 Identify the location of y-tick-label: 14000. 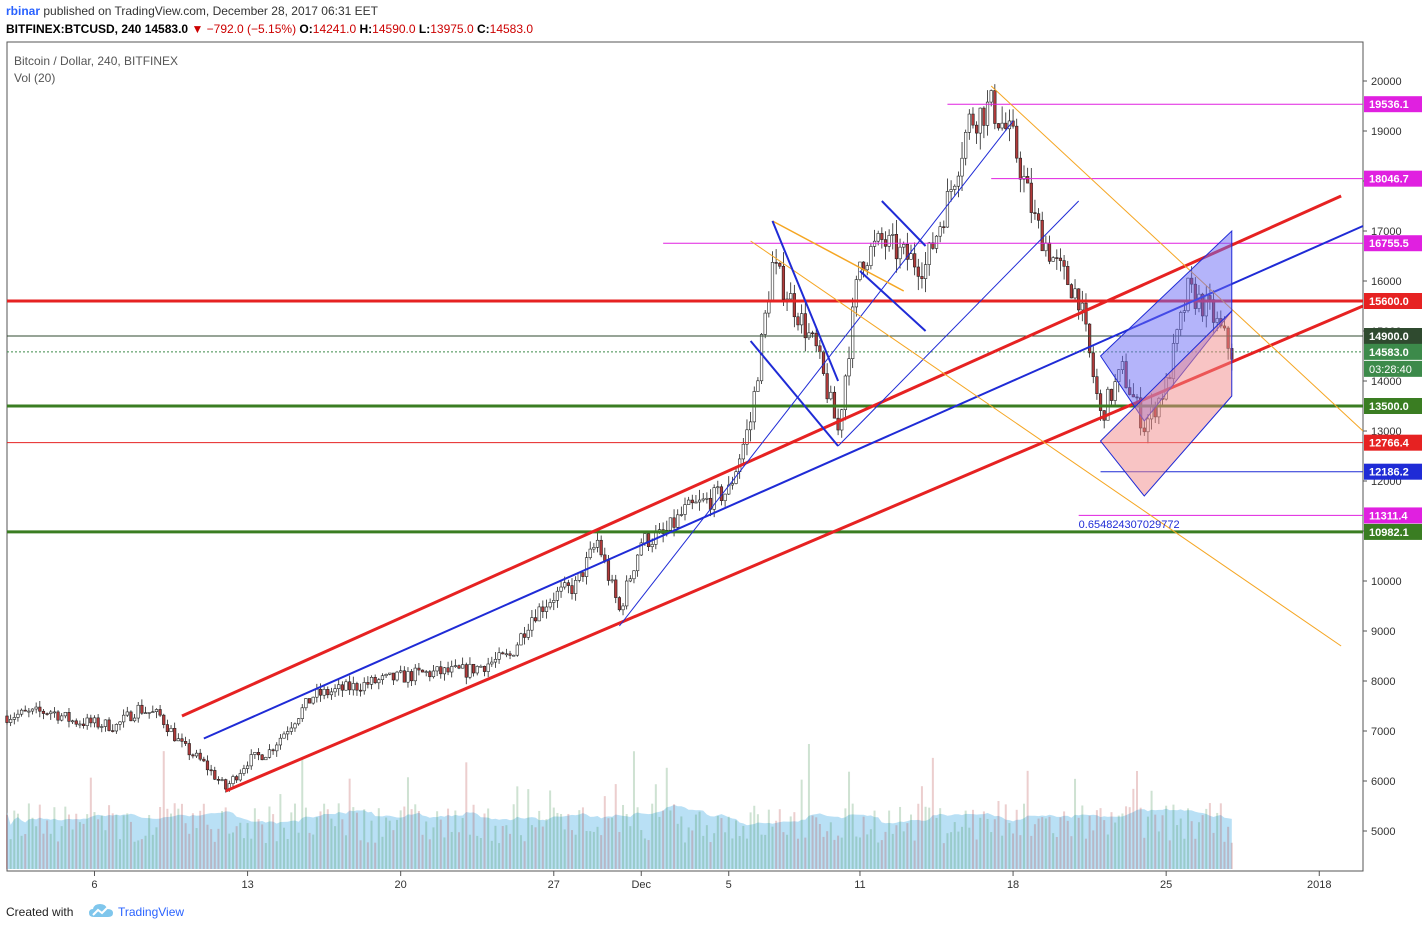
(1386, 382).